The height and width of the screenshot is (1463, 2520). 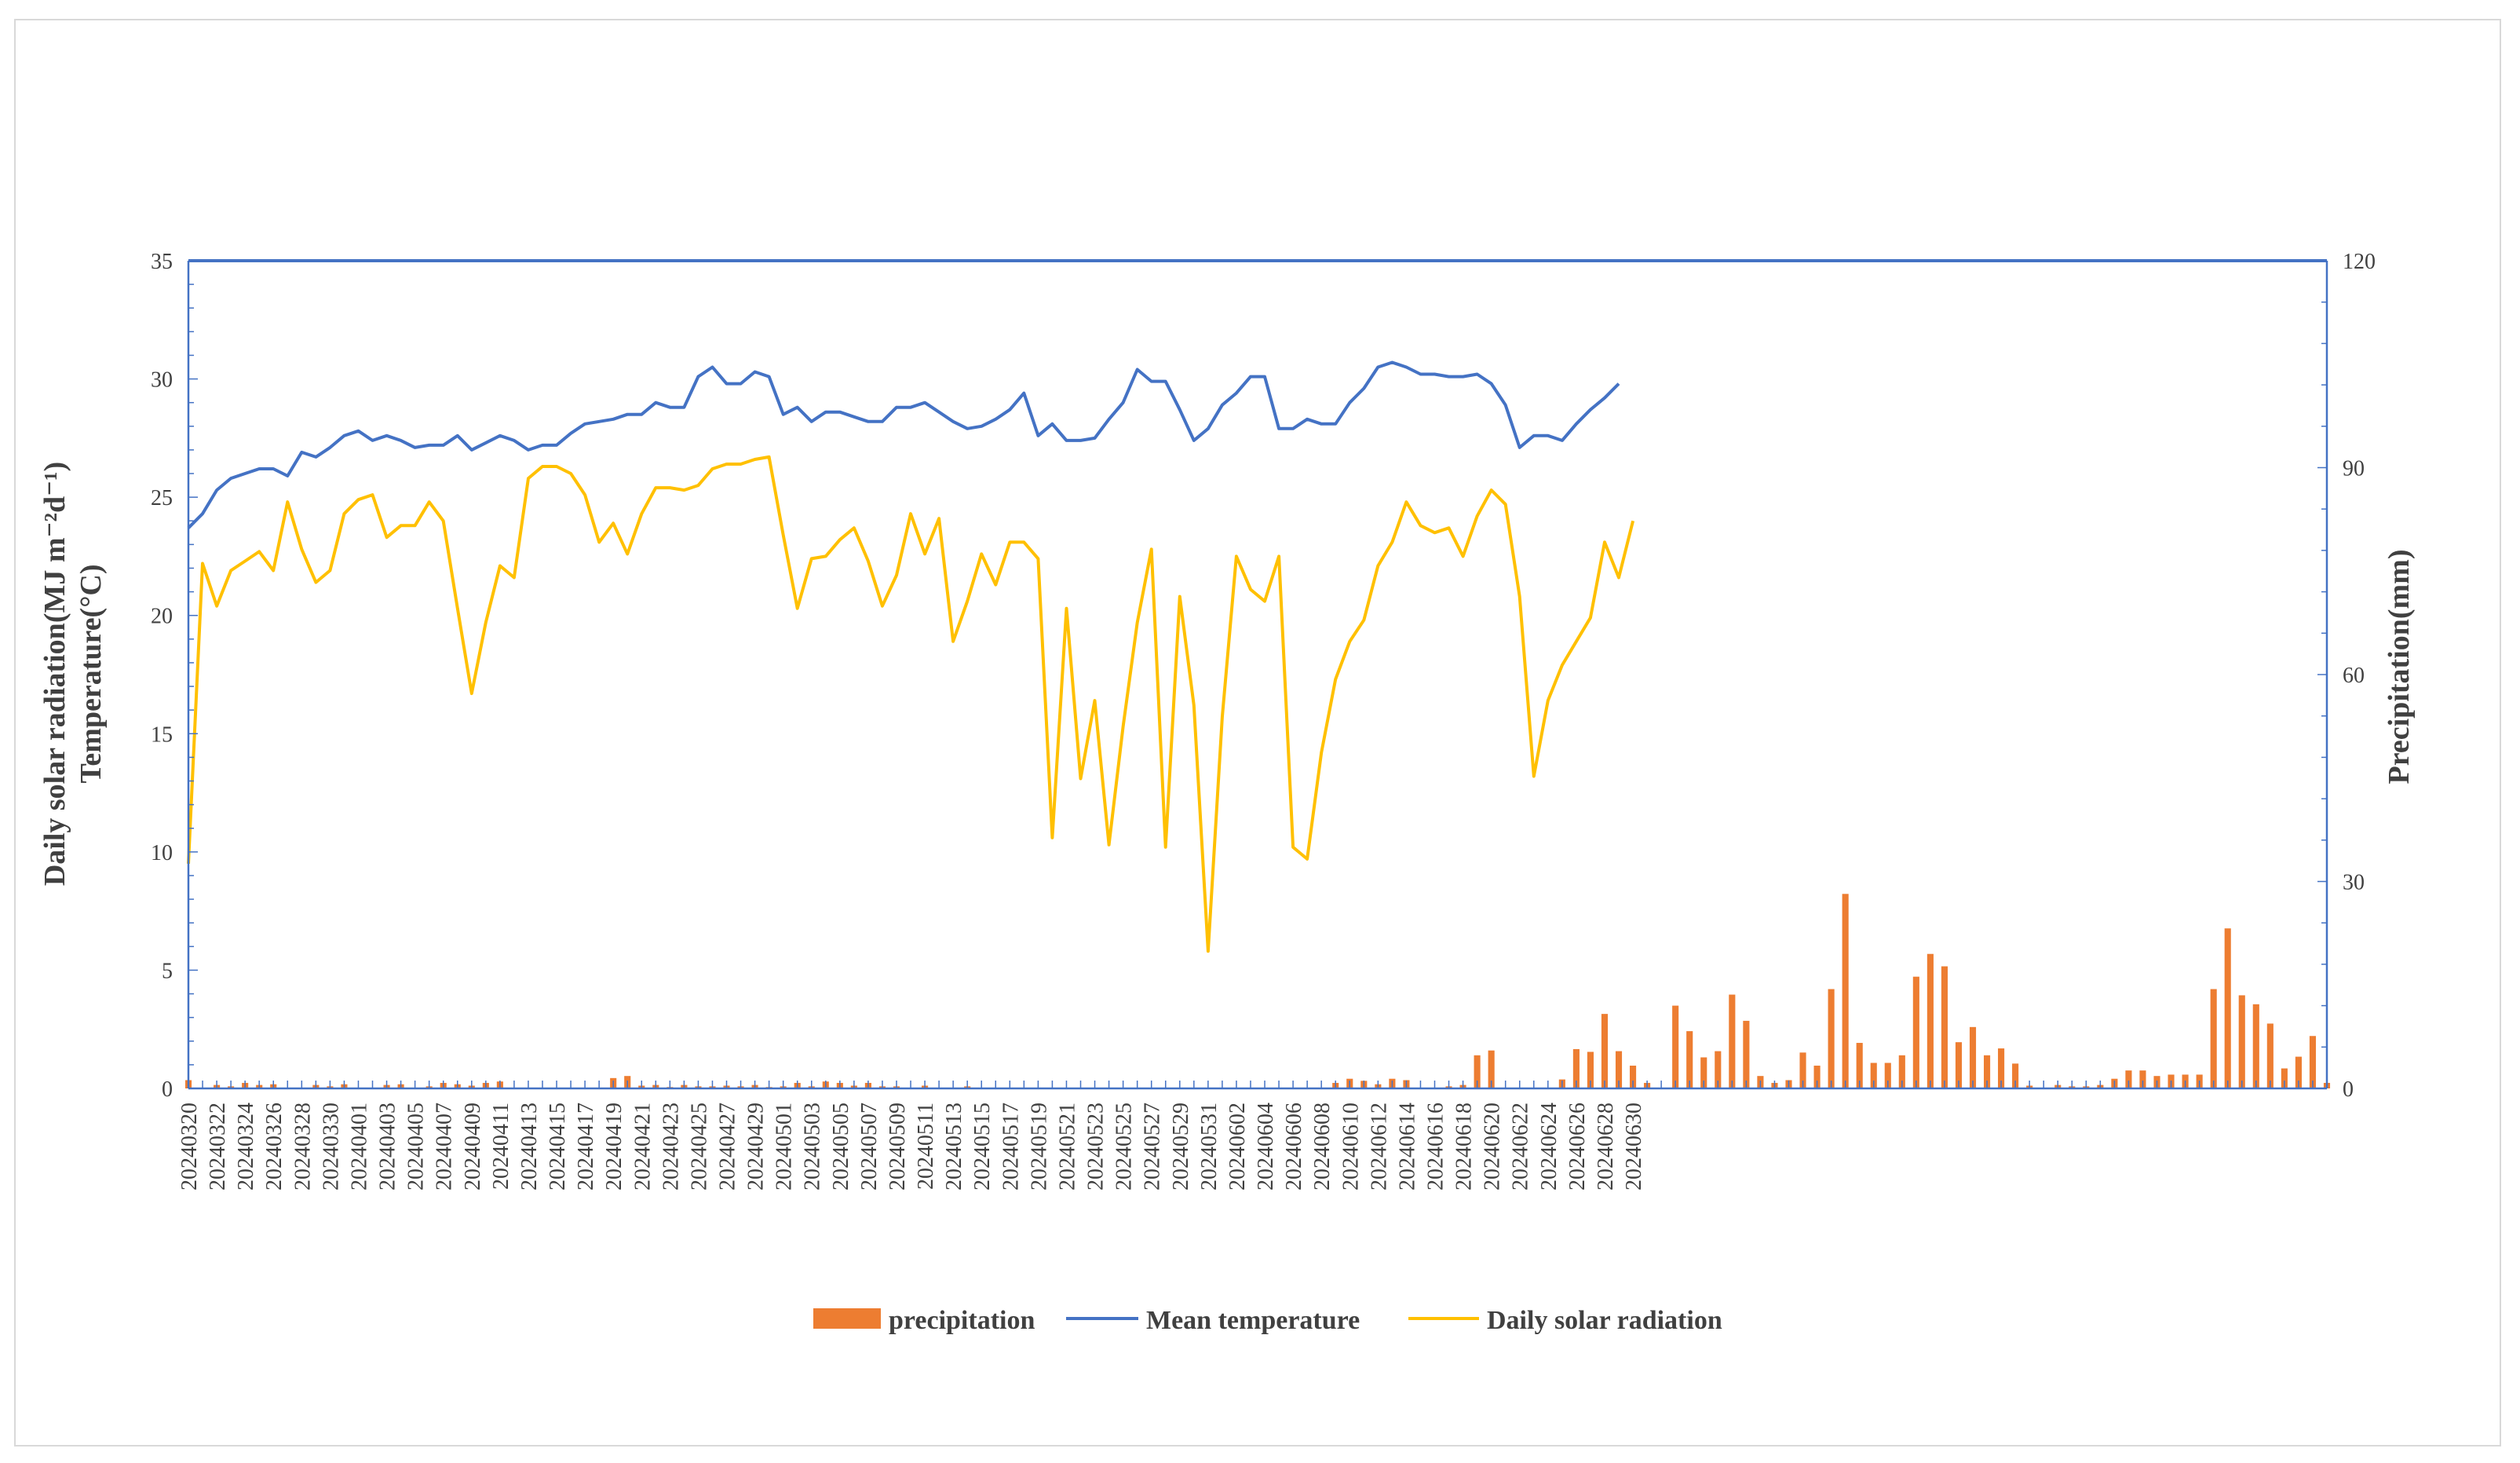 I want to click on y-right-tick-label: 0, so click(x=2348, y=1089).